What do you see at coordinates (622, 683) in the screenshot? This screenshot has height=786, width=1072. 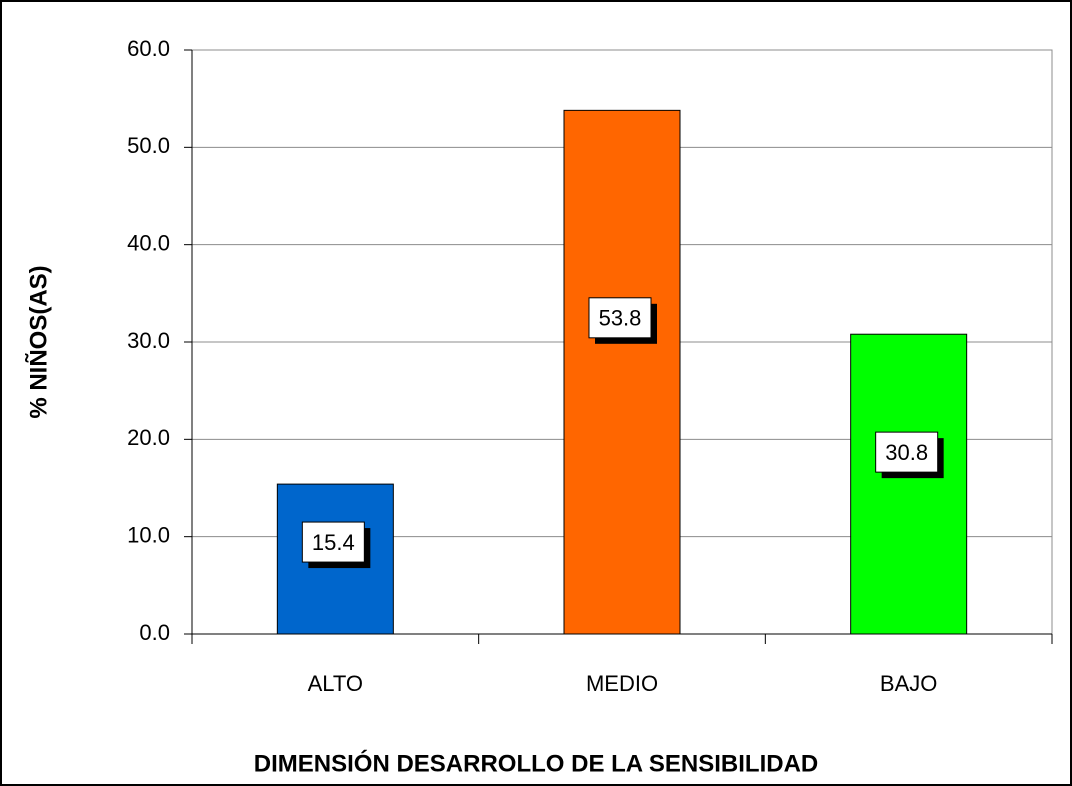 I see `x-tick-label: MEDIO` at bounding box center [622, 683].